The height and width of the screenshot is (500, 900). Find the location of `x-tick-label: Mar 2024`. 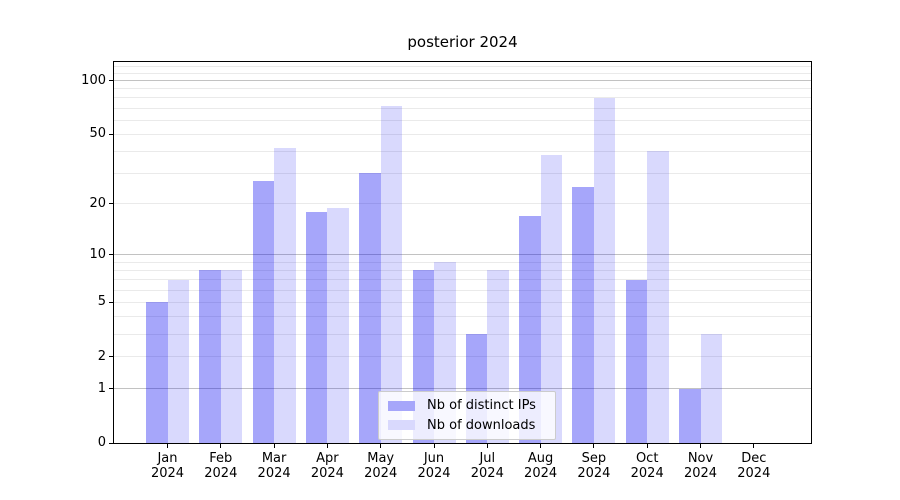

x-tick-label: Mar 2024 is located at coordinates (274, 466).